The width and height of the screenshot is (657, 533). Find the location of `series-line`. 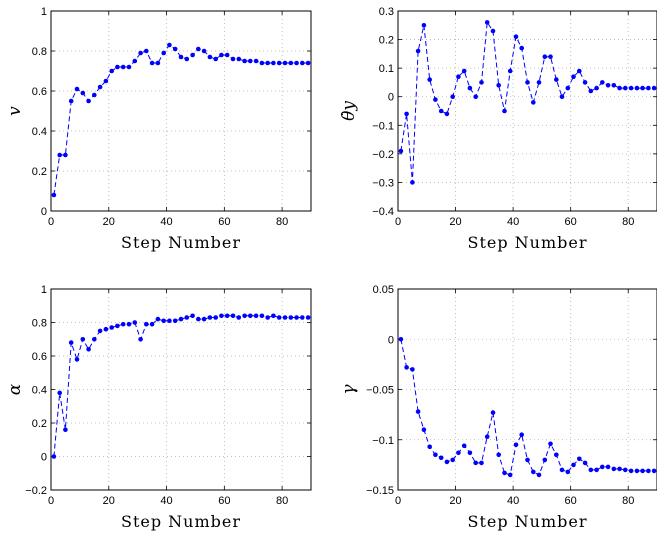

series-line is located at coordinates (527, 101).